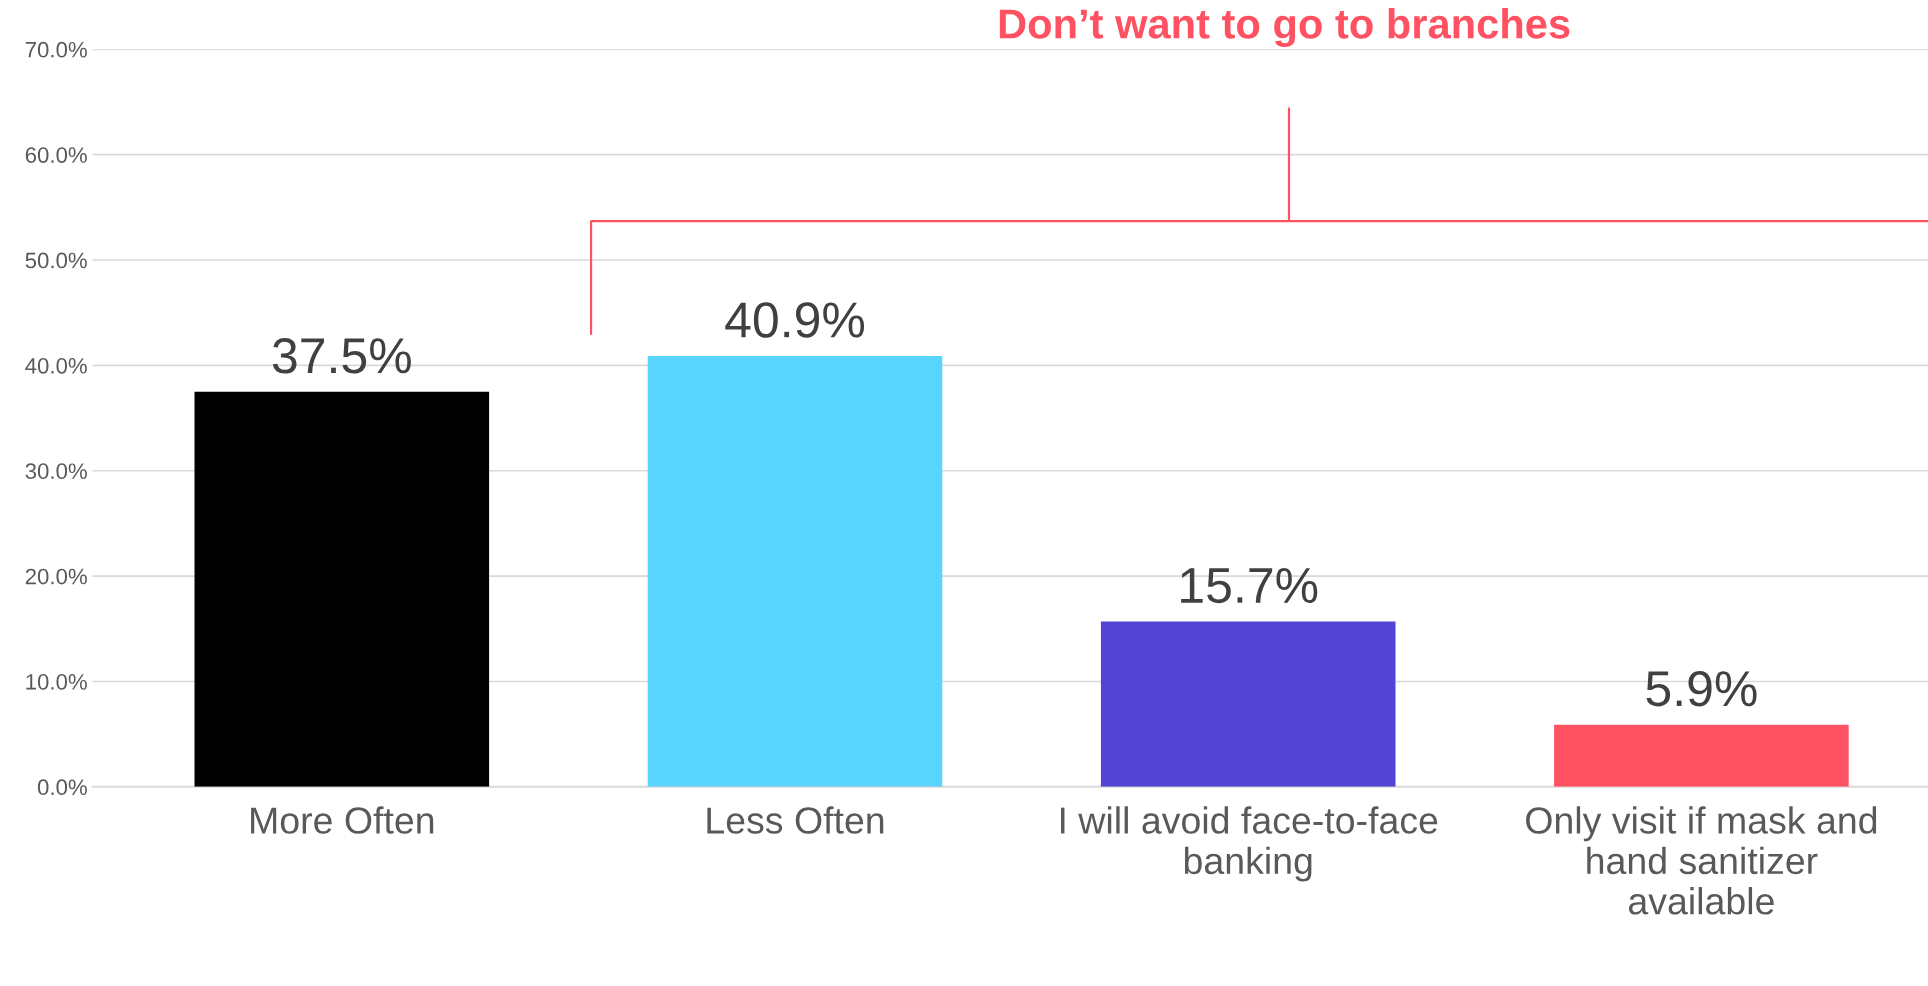 This screenshot has height=986, width=1928. I want to click on y-tick-label: 50.0%, so click(56, 260).